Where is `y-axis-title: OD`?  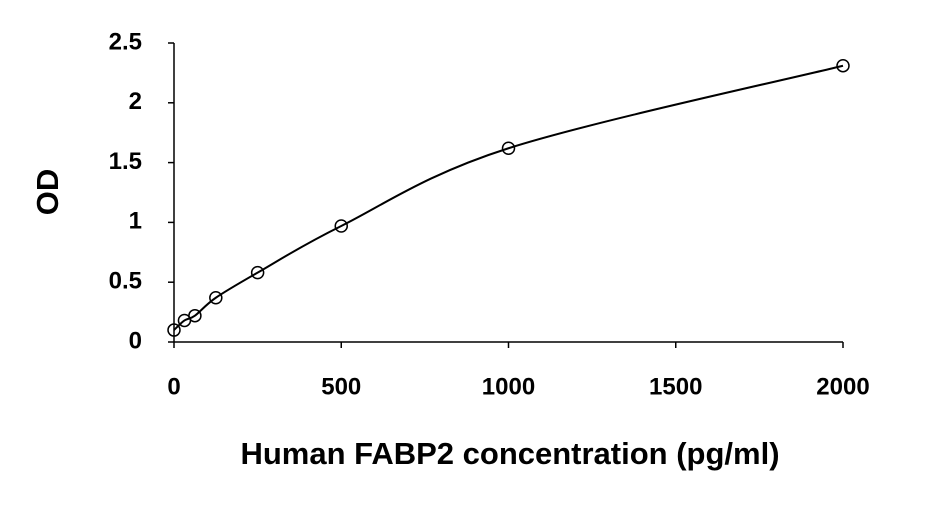 y-axis-title: OD is located at coordinates (47, 192).